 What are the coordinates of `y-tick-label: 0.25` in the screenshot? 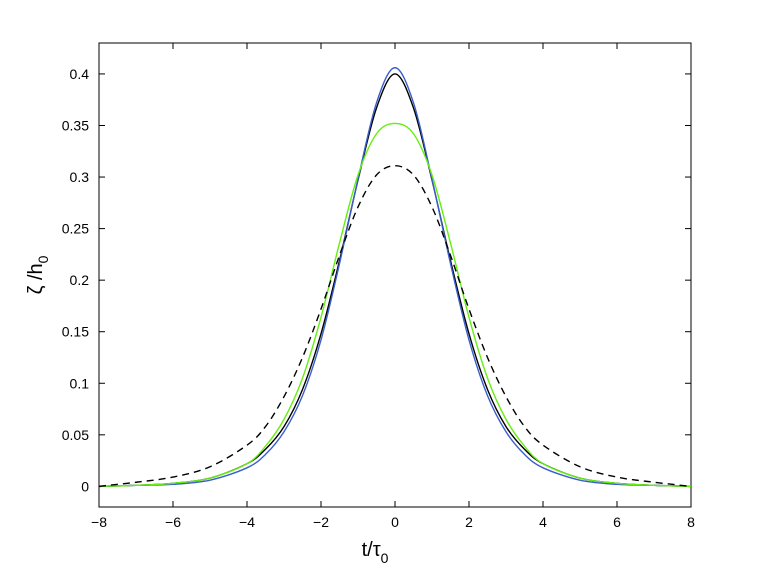 It's located at (75, 229).